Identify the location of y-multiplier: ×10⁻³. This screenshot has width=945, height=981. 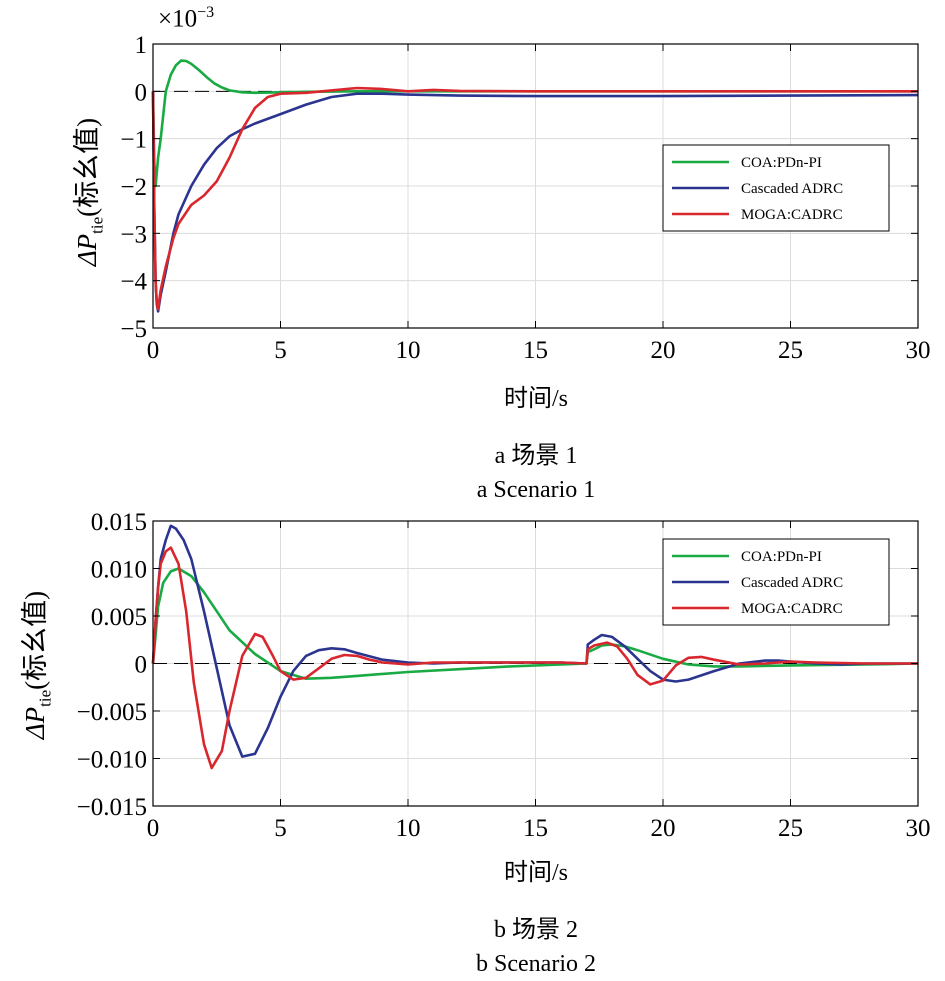
(186, 18).